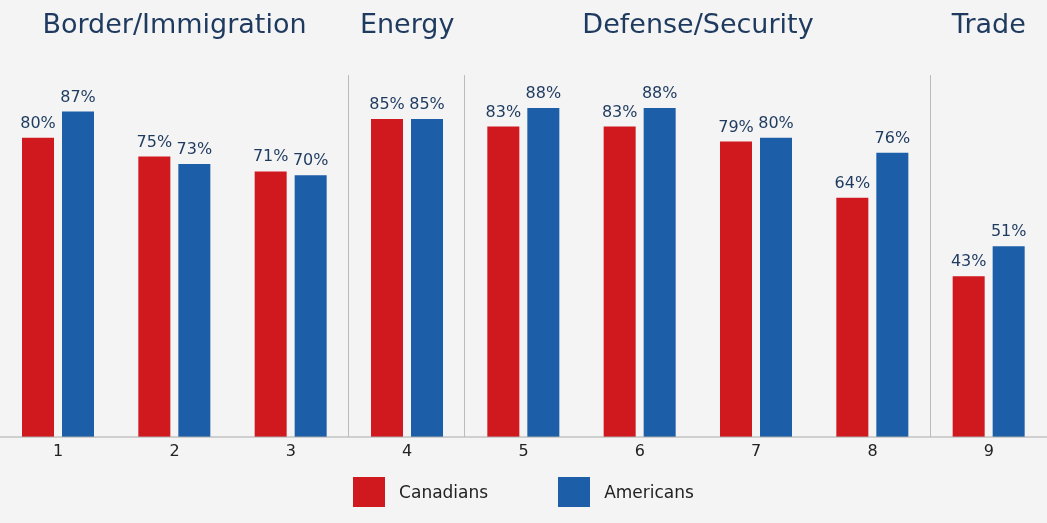  What do you see at coordinates (310, 160) in the screenshot?
I see `data-label: 70%` at bounding box center [310, 160].